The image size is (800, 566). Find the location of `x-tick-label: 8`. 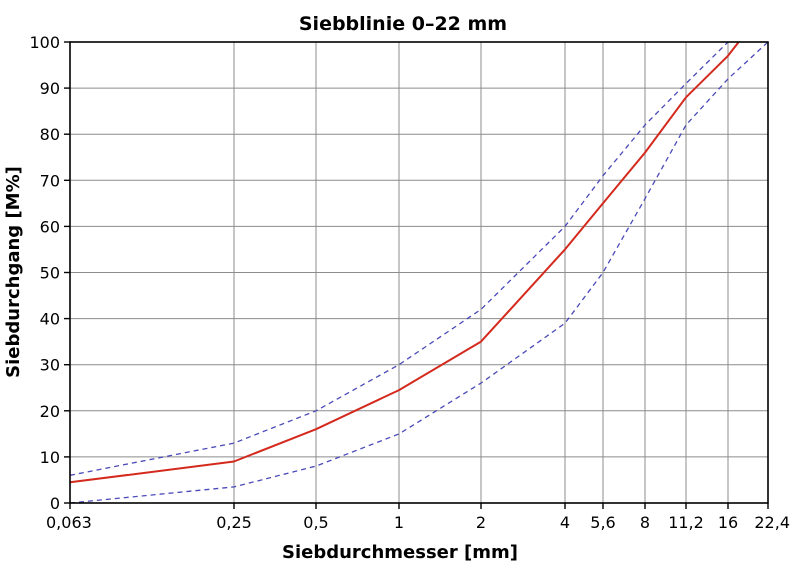

x-tick-label: 8 is located at coordinates (645, 522).